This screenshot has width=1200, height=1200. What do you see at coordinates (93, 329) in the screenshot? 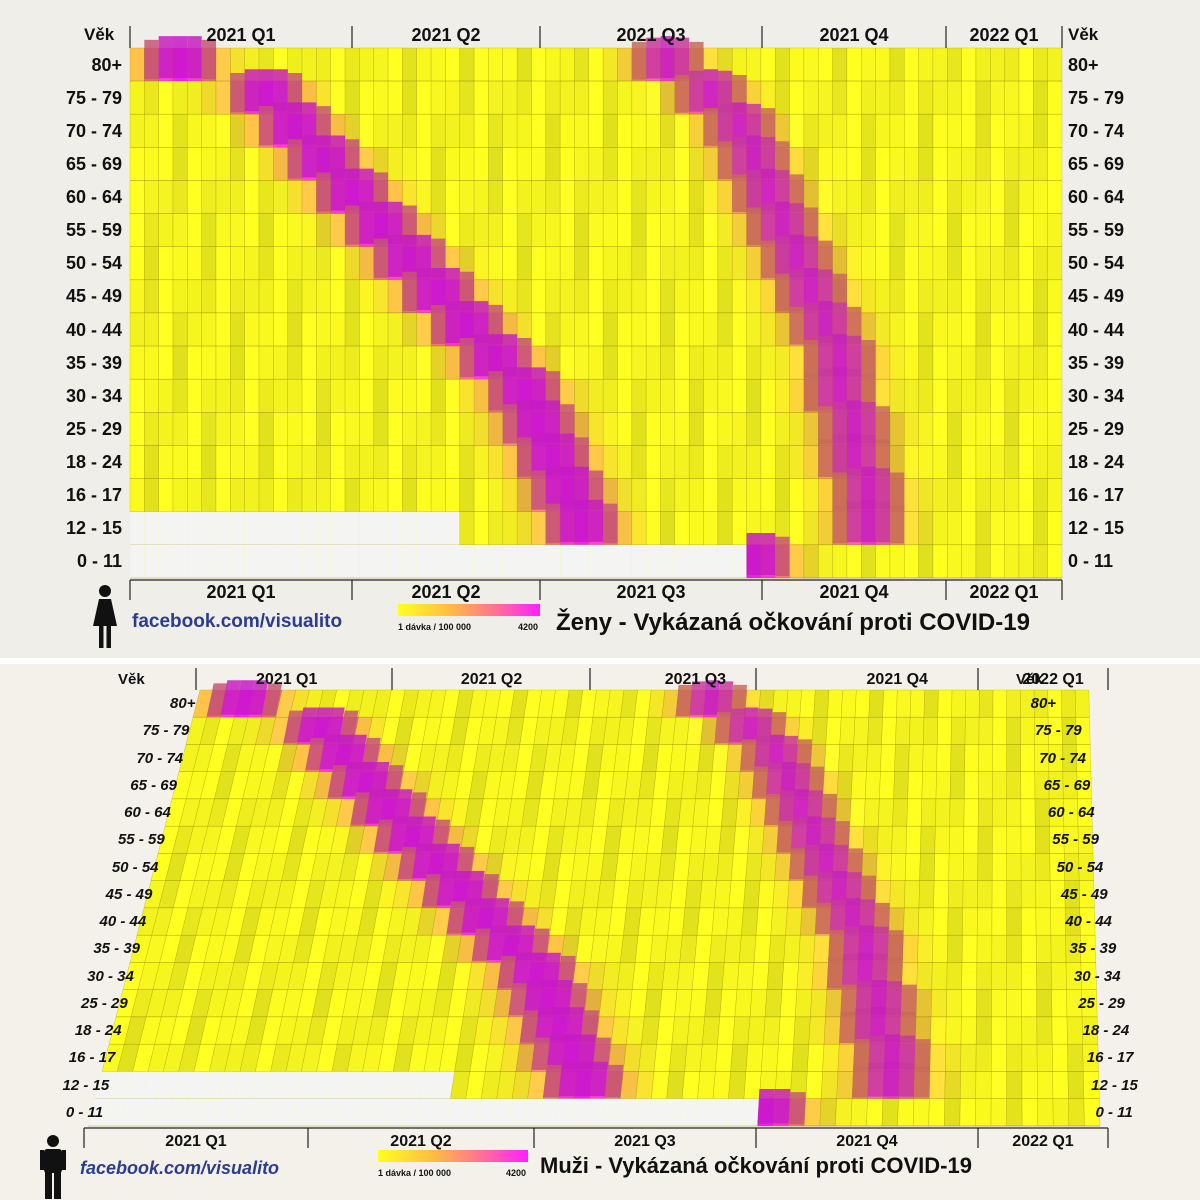
I see `age-label-left: 40 - 44` at bounding box center [93, 329].